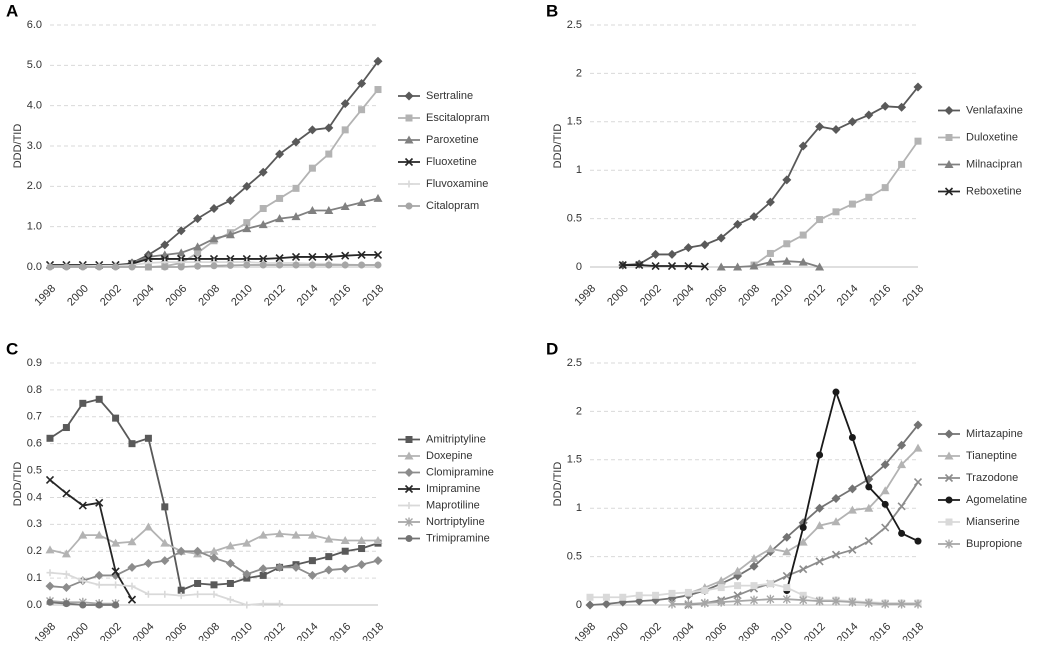 The image size is (1059, 646). I want to click on legend-label: Doxepine, so click(449, 456).